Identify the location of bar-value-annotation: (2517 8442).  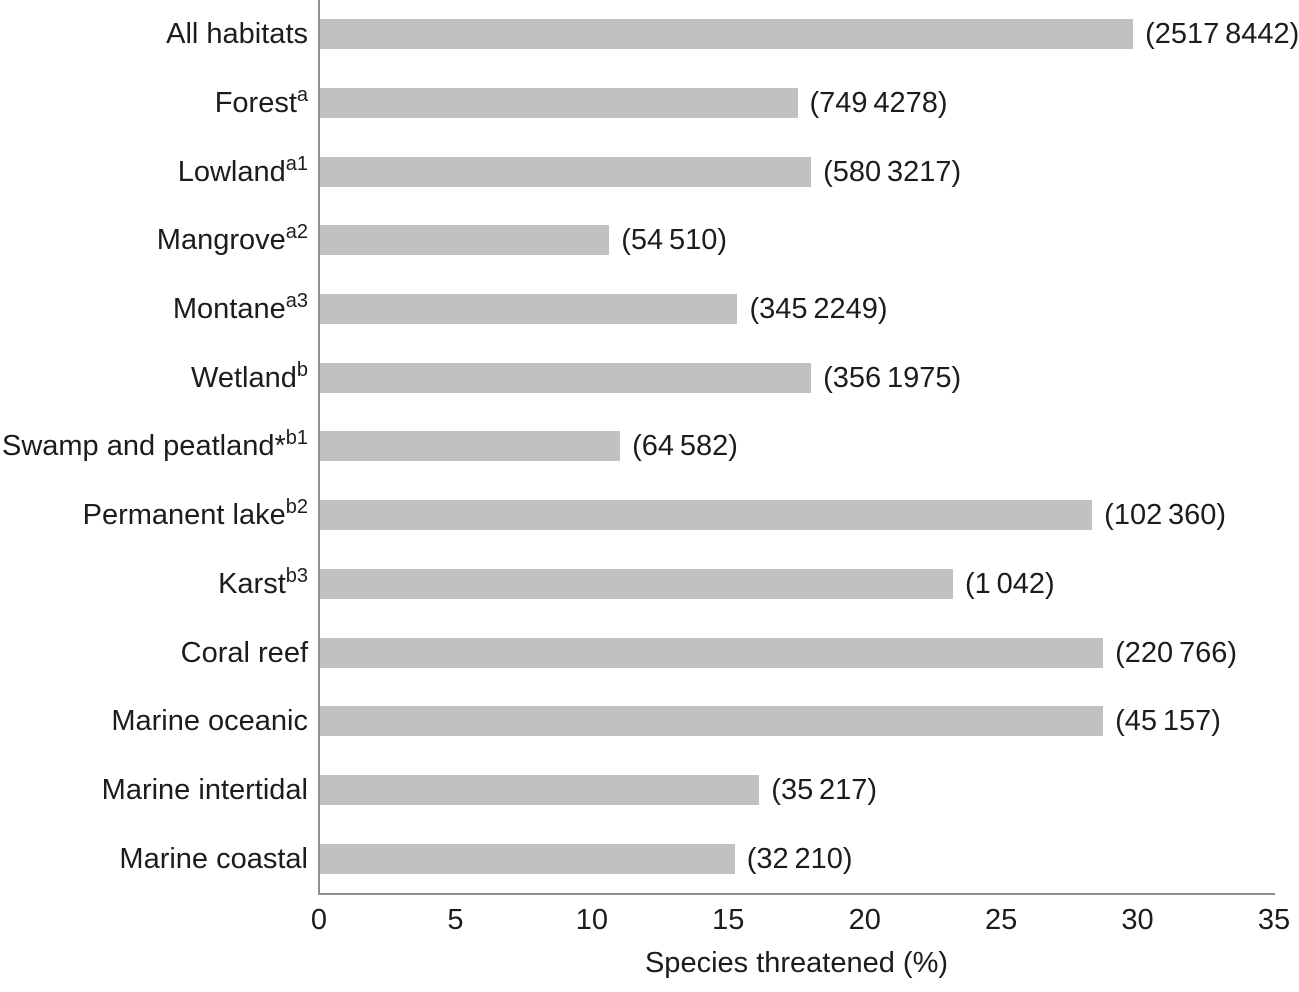
(1222, 34).